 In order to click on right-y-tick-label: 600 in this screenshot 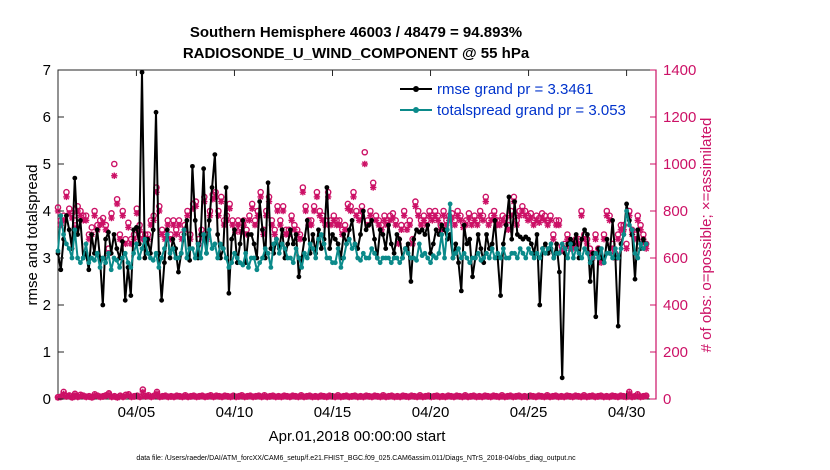, I will do `click(675, 258)`.